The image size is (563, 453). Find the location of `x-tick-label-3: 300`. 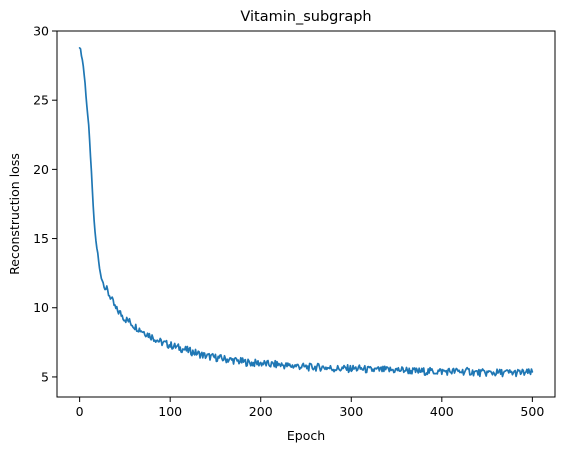

x-tick-label-3: 300 is located at coordinates (351, 411).